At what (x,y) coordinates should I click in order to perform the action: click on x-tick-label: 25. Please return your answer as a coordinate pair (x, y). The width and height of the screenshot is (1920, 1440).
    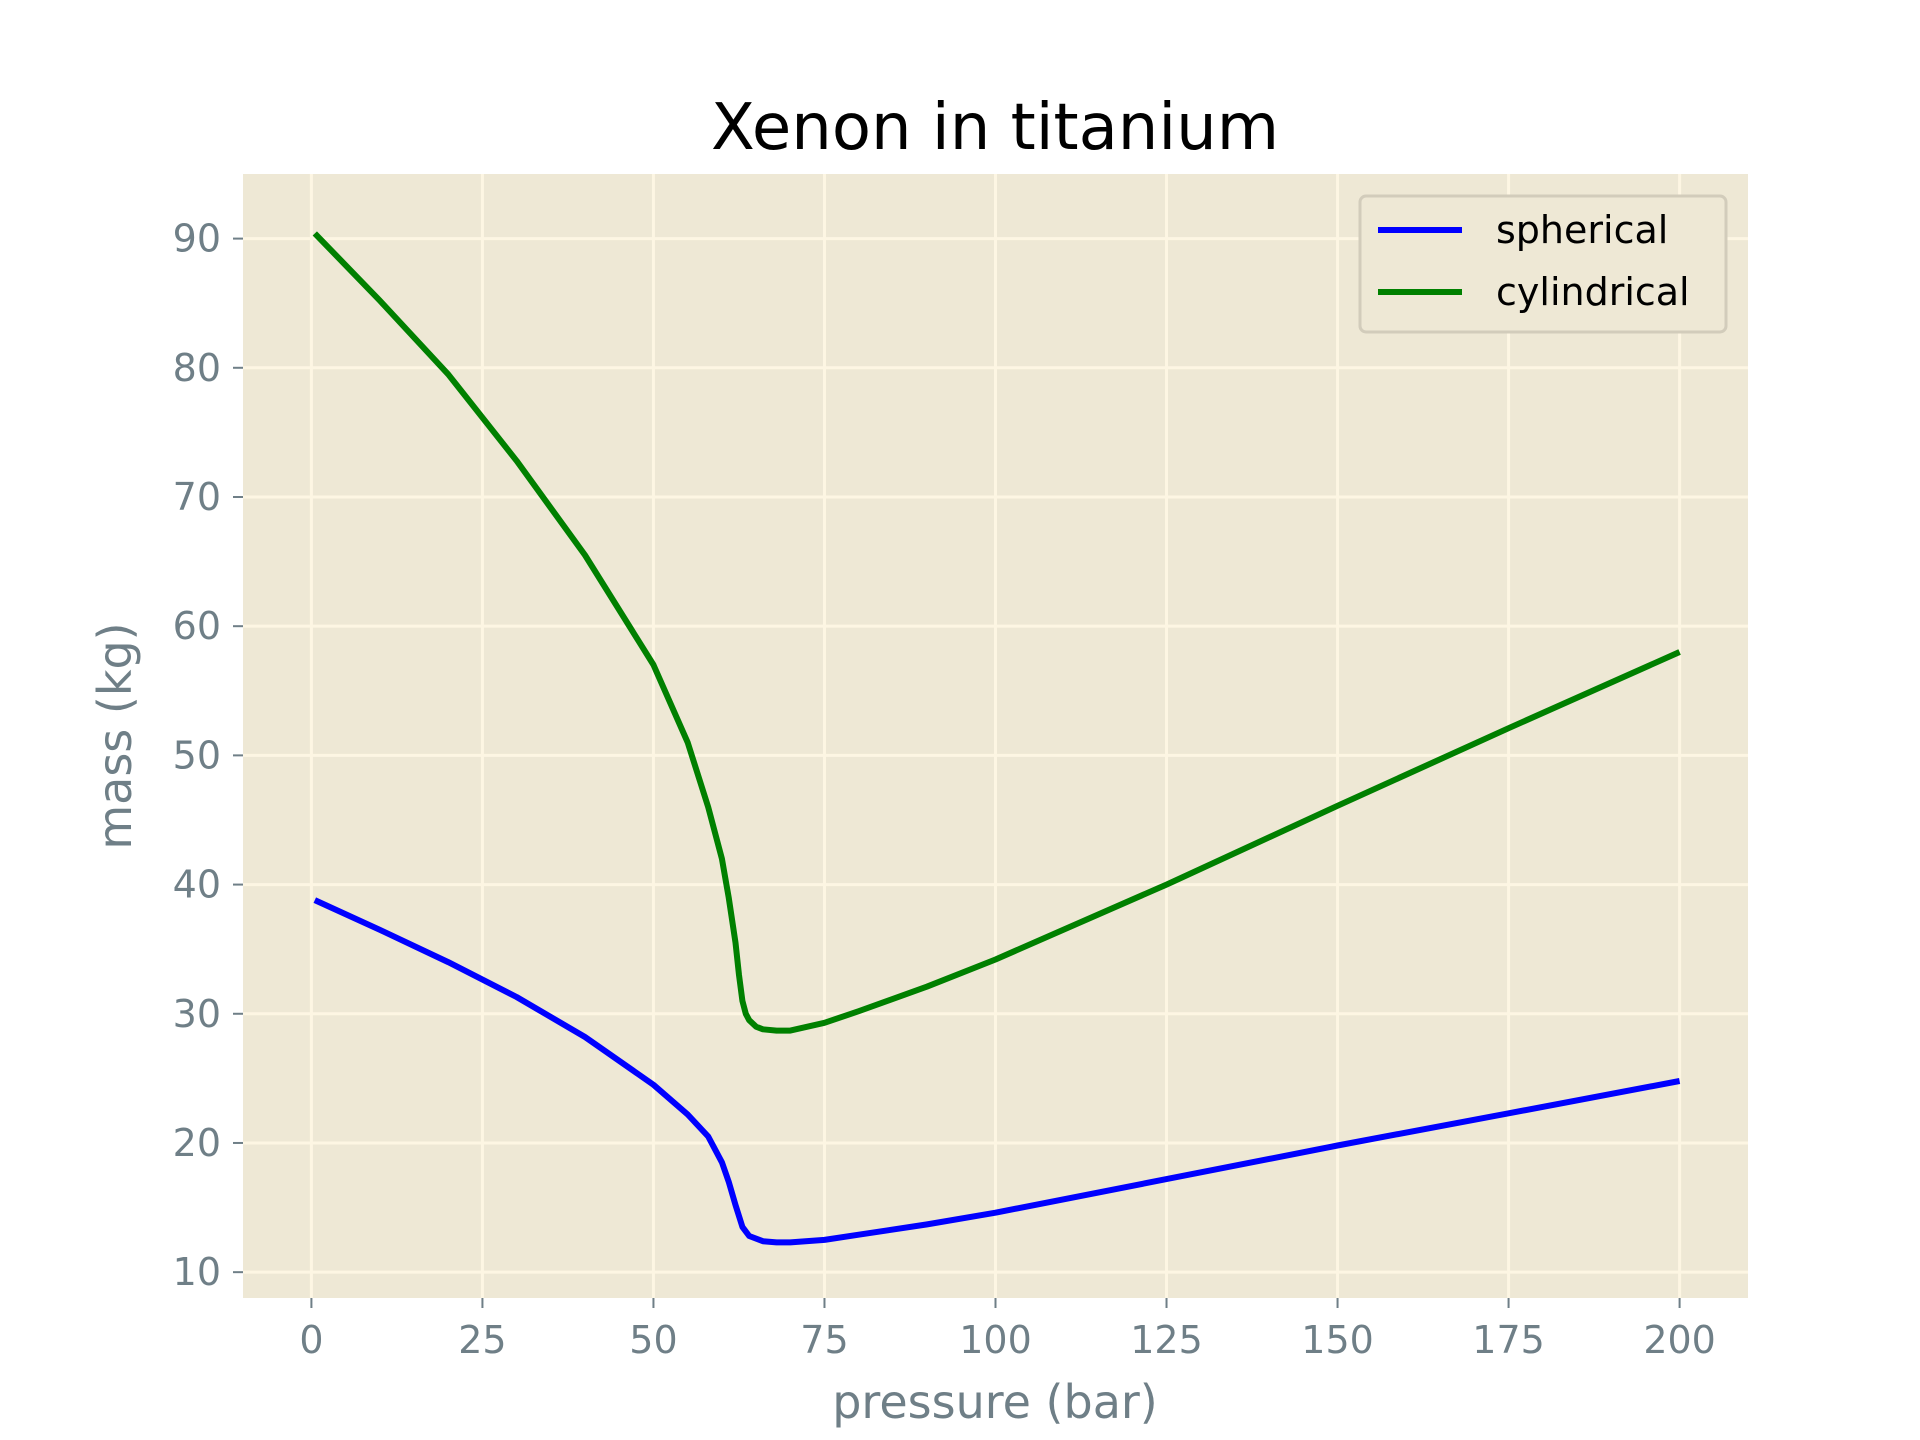
    Looking at the image, I should click on (482, 1340).